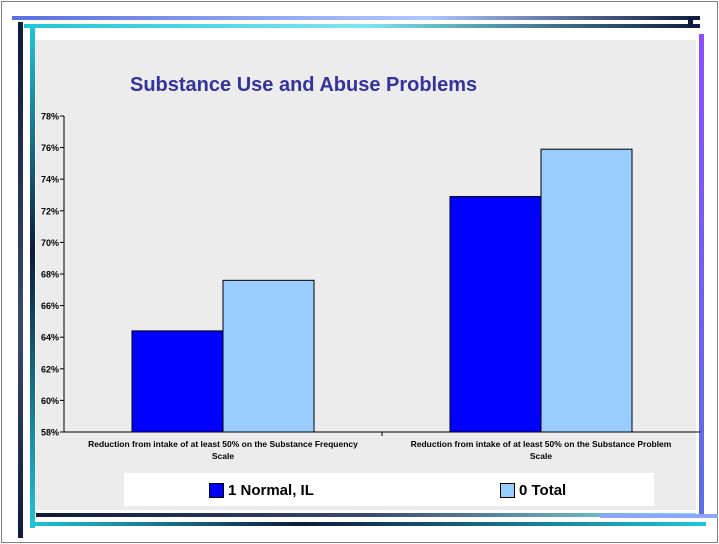  I want to click on y-tick-label: 58%, so click(50, 433).